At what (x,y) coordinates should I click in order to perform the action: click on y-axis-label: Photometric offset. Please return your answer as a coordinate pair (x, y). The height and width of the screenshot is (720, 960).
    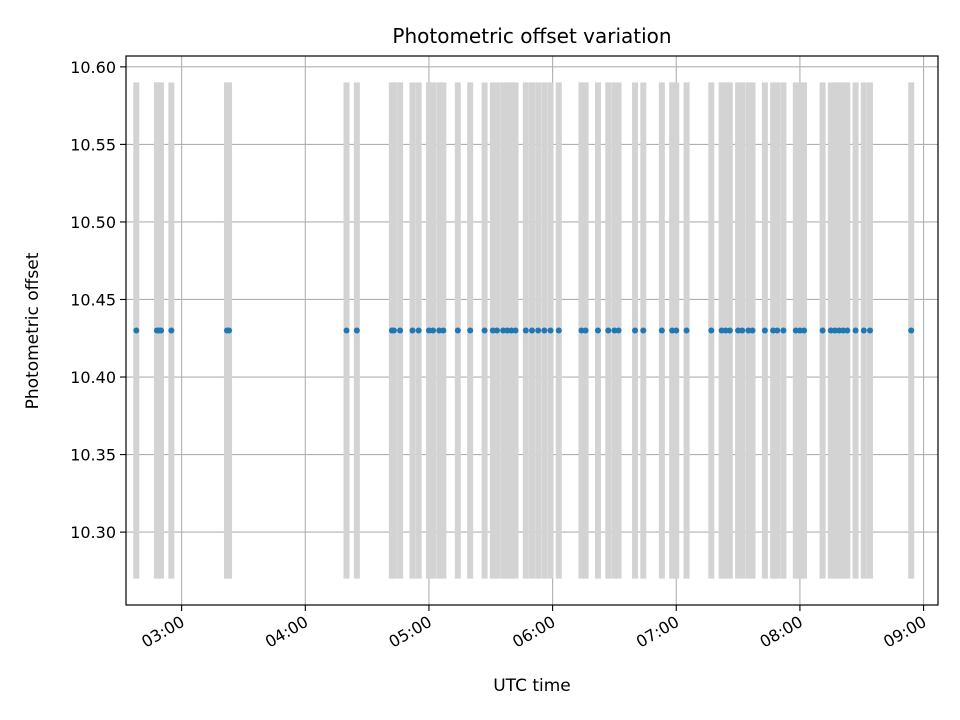
    Looking at the image, I should click on (33, 330).